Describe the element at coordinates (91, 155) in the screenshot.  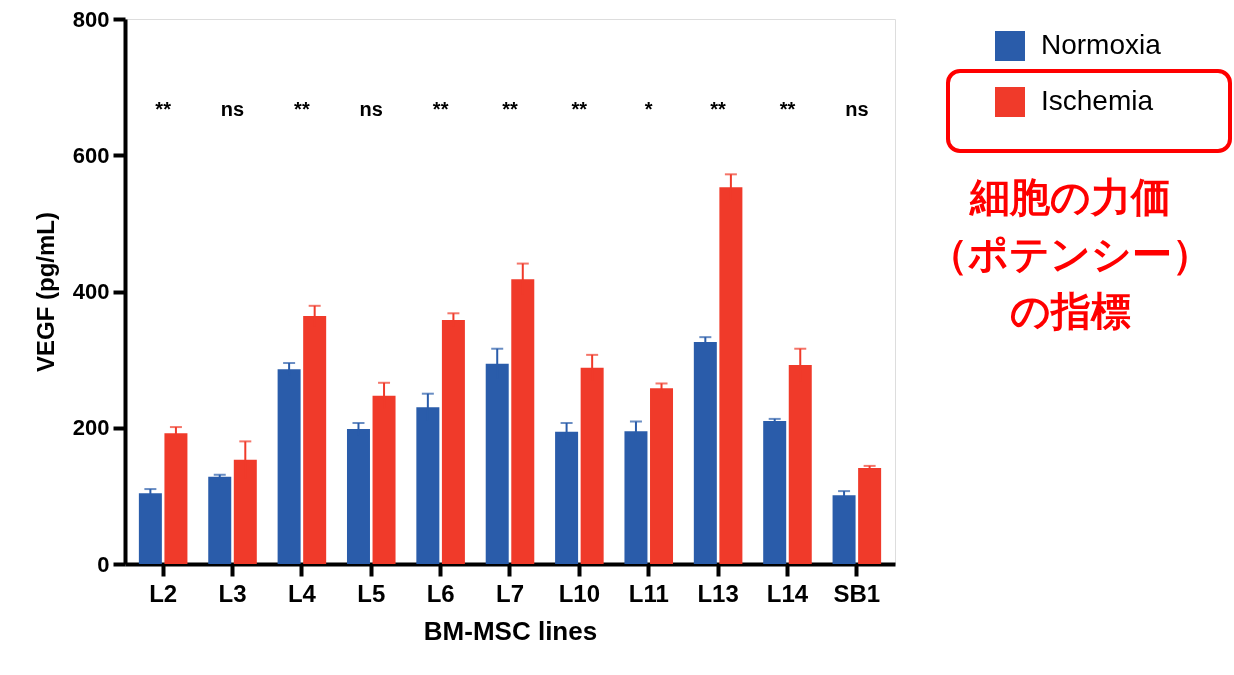
I see `y-tick-label: 600` at that location.